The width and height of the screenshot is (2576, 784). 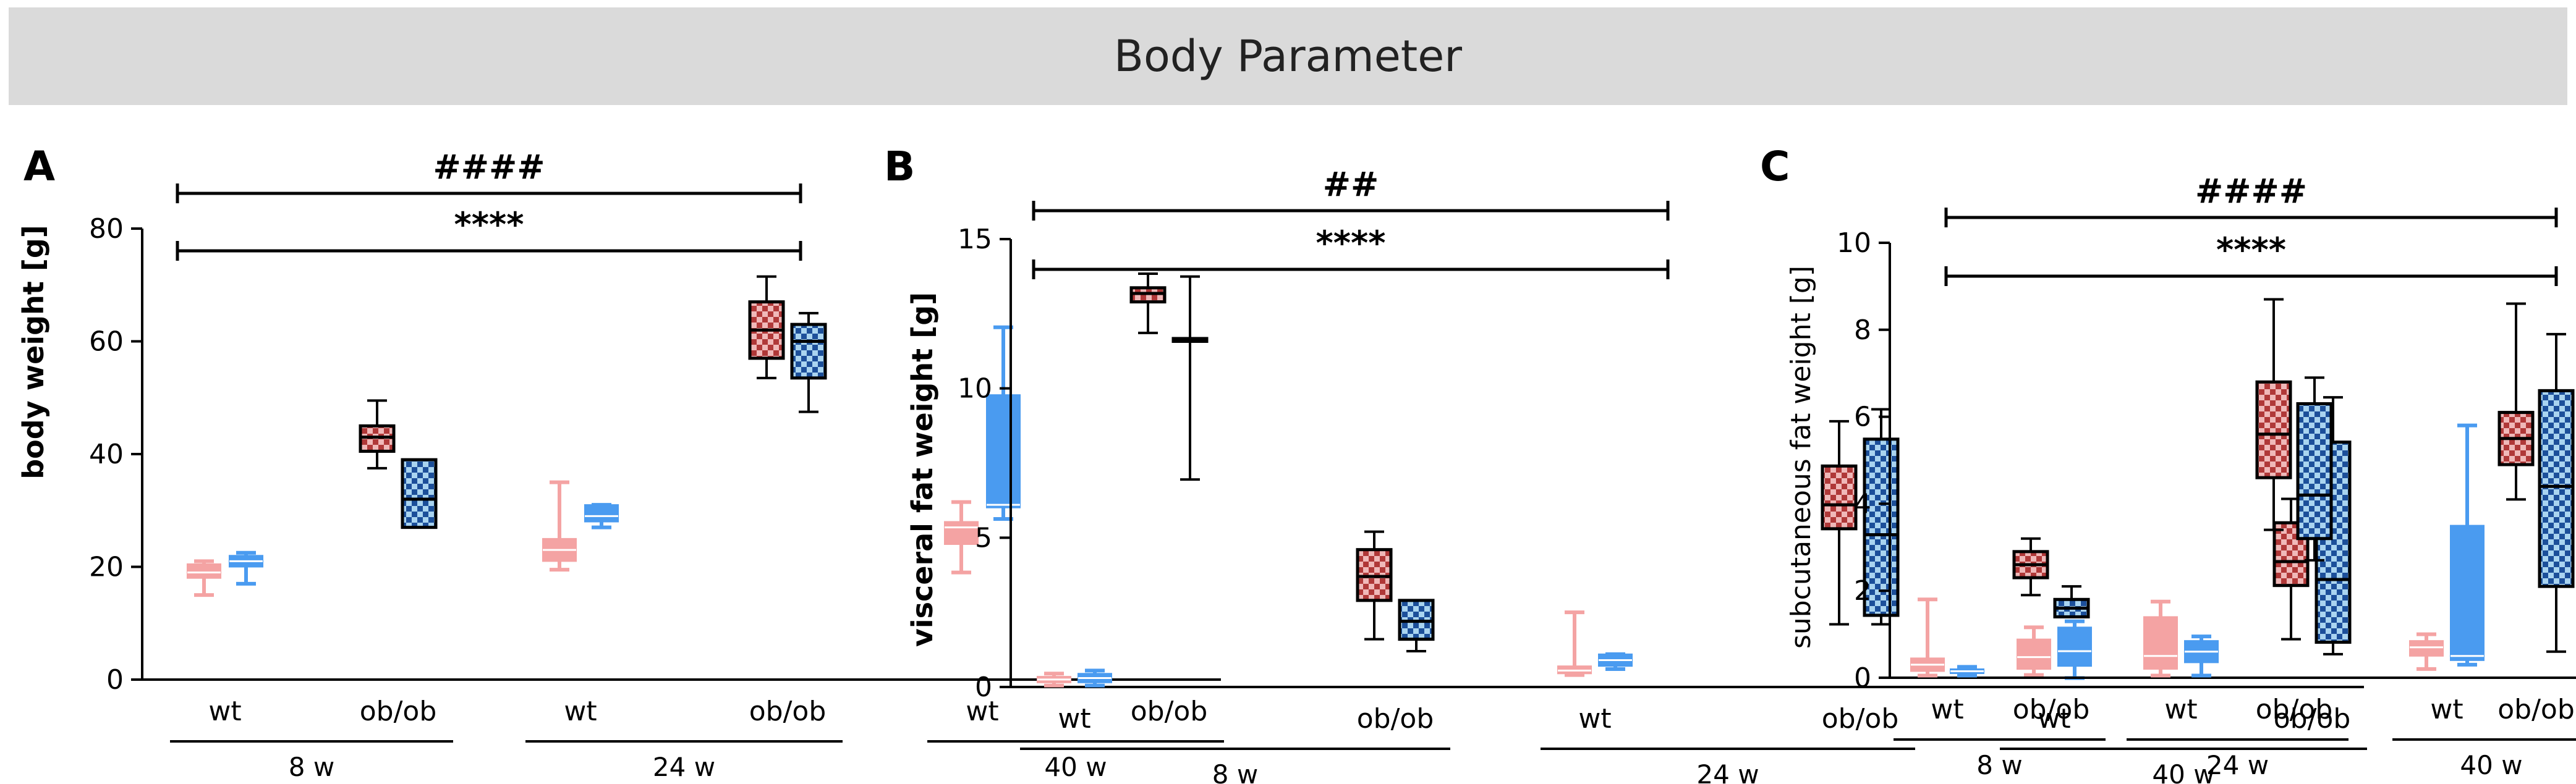 What do you see at coordinates (106, 229) in the screenshot?
I see `y-tick-label: 80` at bounding box center [106, 229].